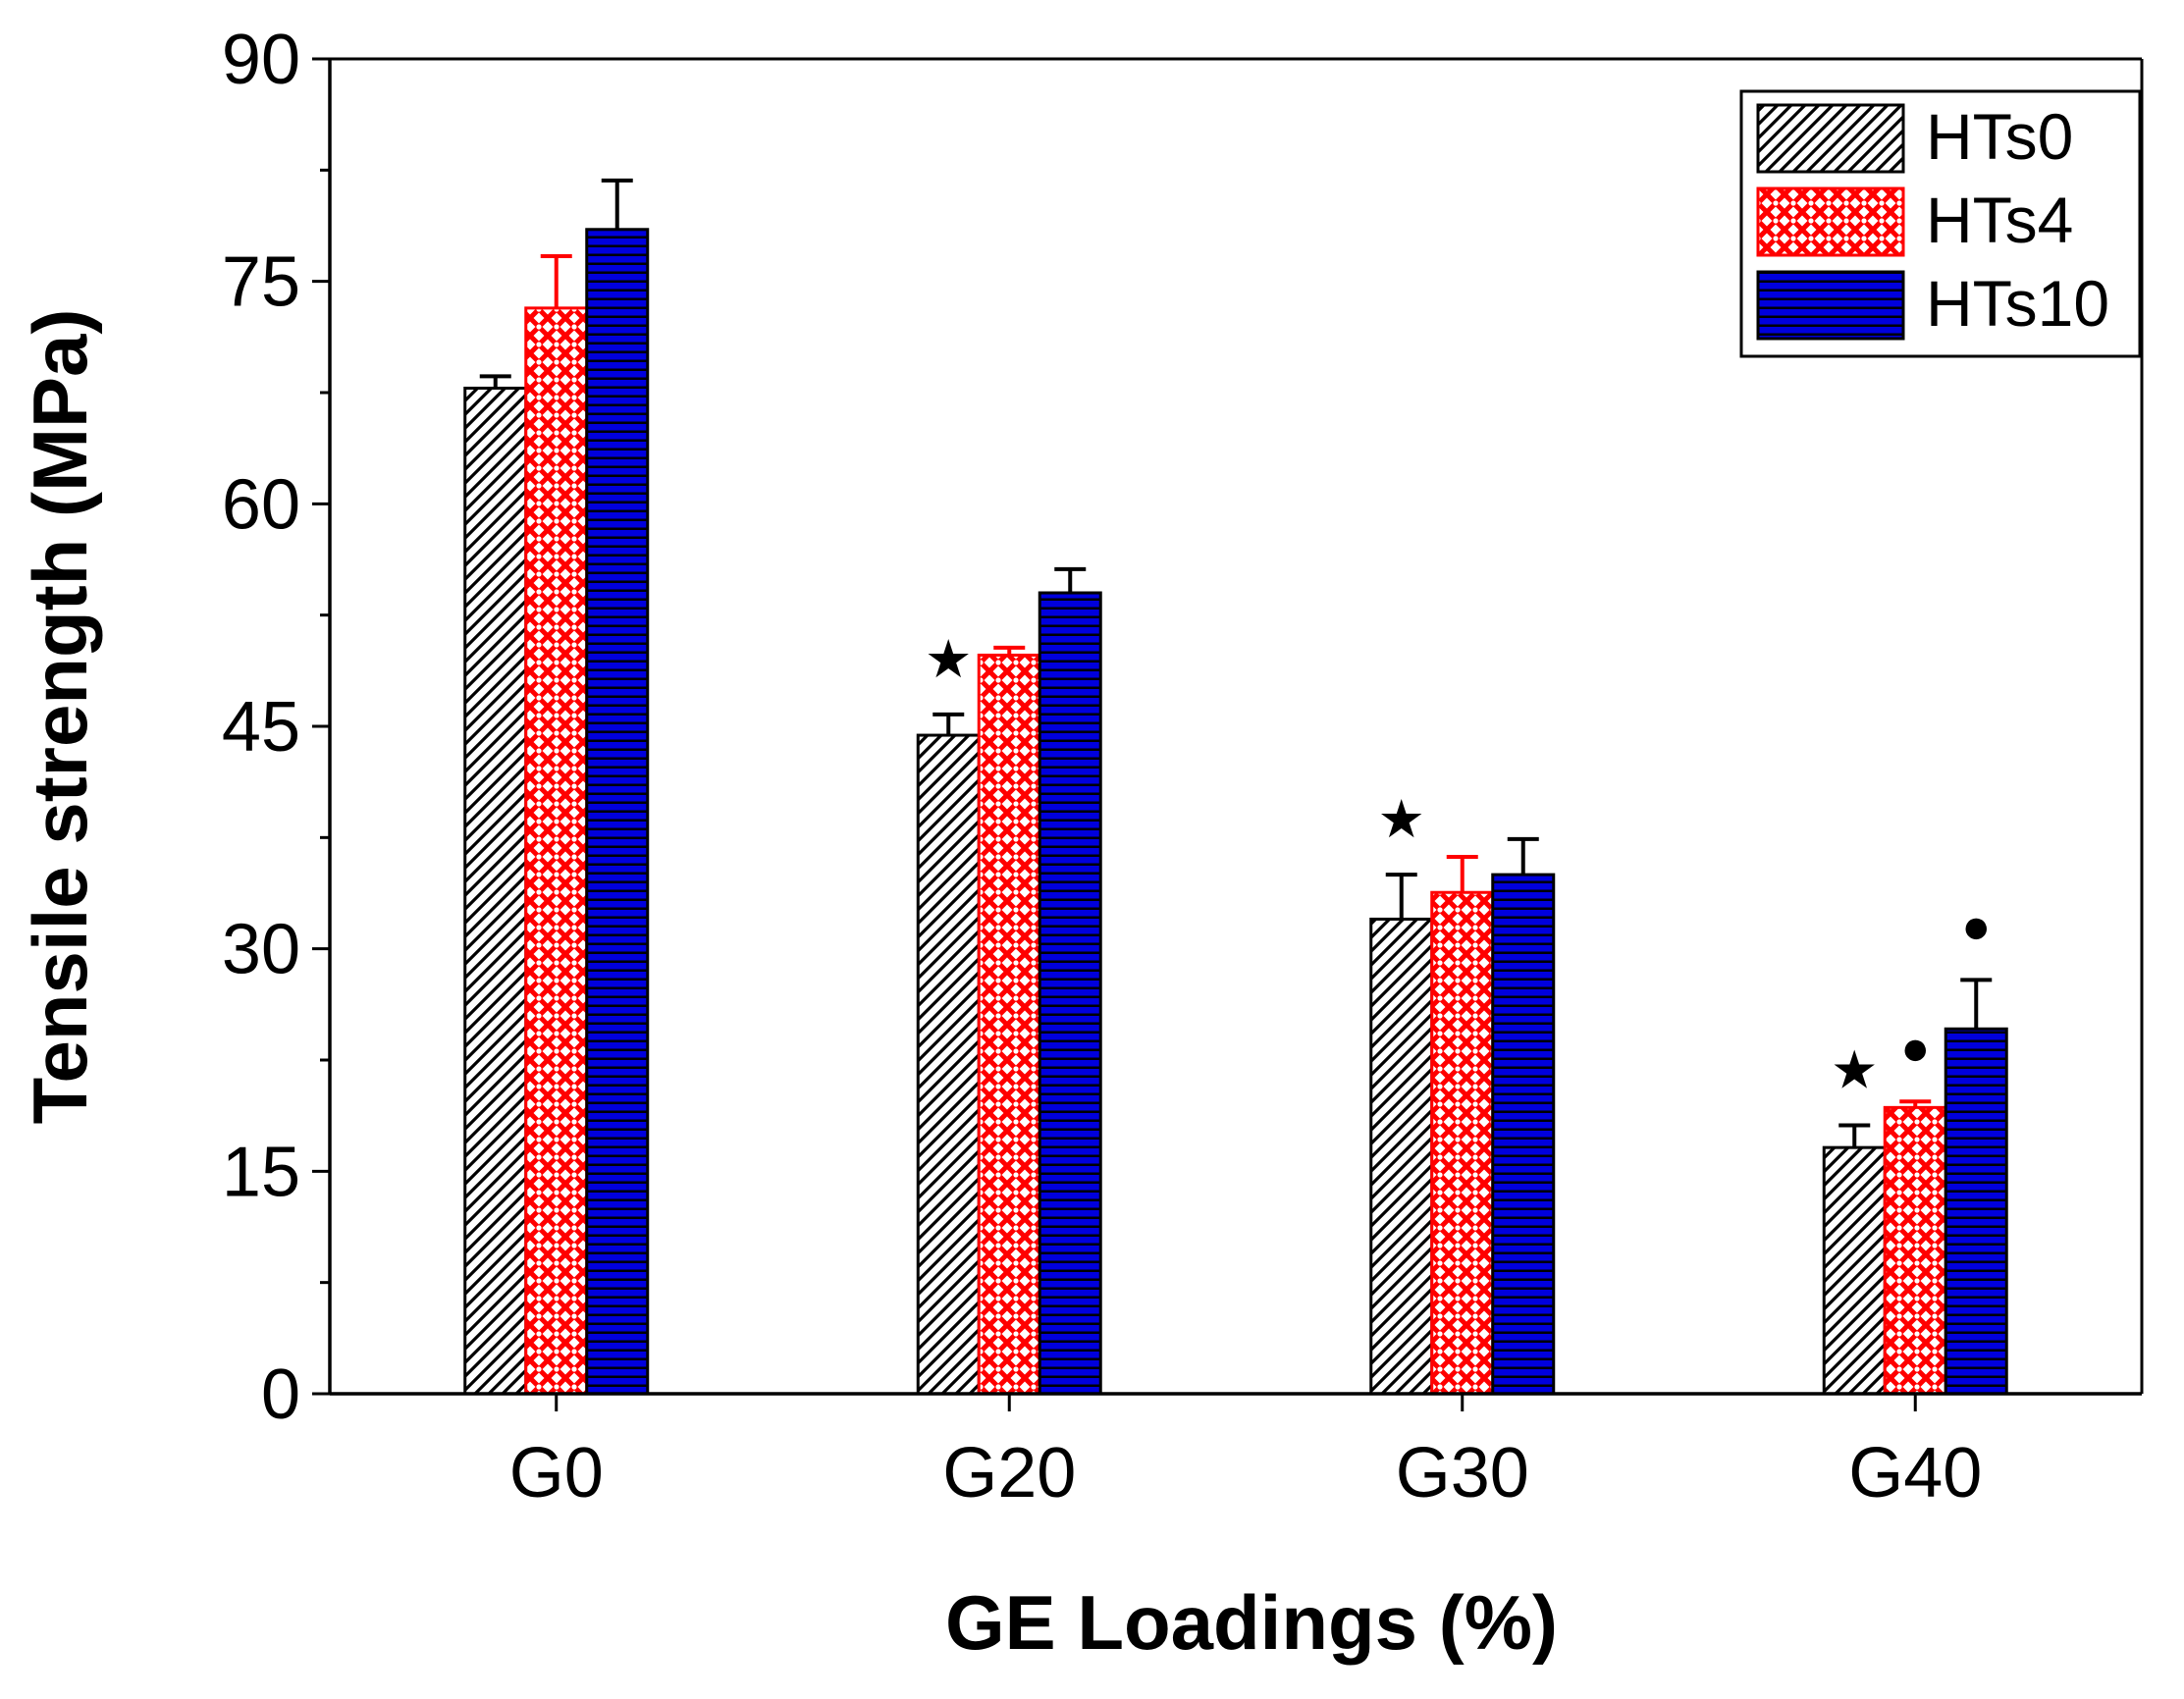 Image resolution: width=2184 pixels, height=1699 pixels. What do you see at coordinates (60, 717) in the screenshot?
I see `y-axis-title: Tensile strength (MPa)` at bounding box center [60, 717].